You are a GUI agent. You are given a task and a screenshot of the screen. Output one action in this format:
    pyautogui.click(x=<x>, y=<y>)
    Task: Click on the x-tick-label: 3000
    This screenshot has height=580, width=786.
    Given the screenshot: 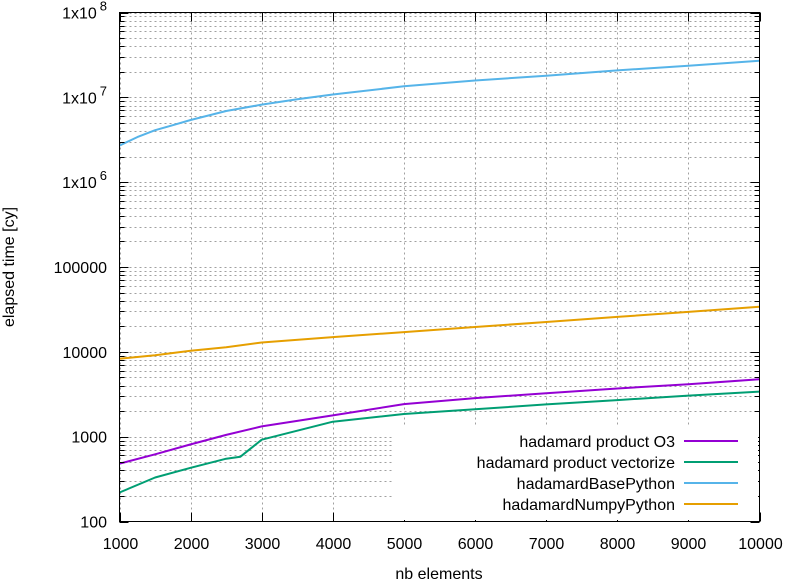 What is the action you would take?
    pyautogui.click(x=263, y=544)
    